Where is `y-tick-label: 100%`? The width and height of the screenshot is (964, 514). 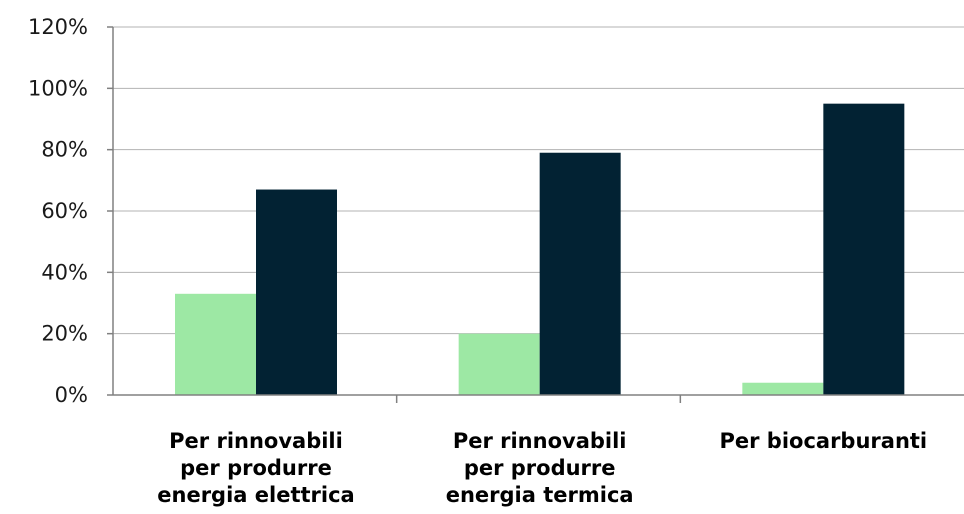 y-tick-label: 100% is located at coordinates (58, 88).